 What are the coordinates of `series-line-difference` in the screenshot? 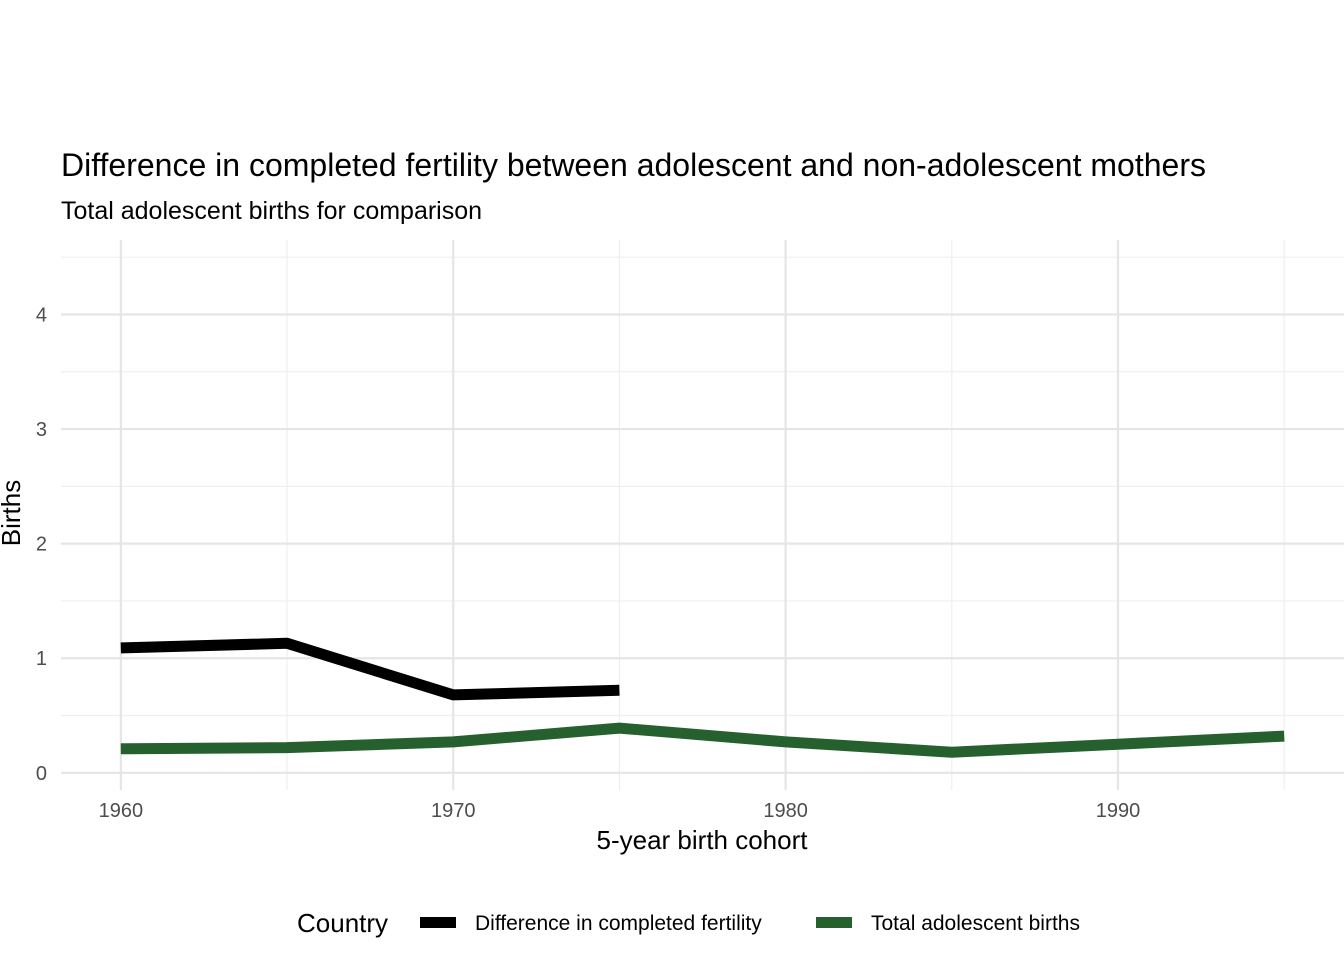 It's located at (370, 669).